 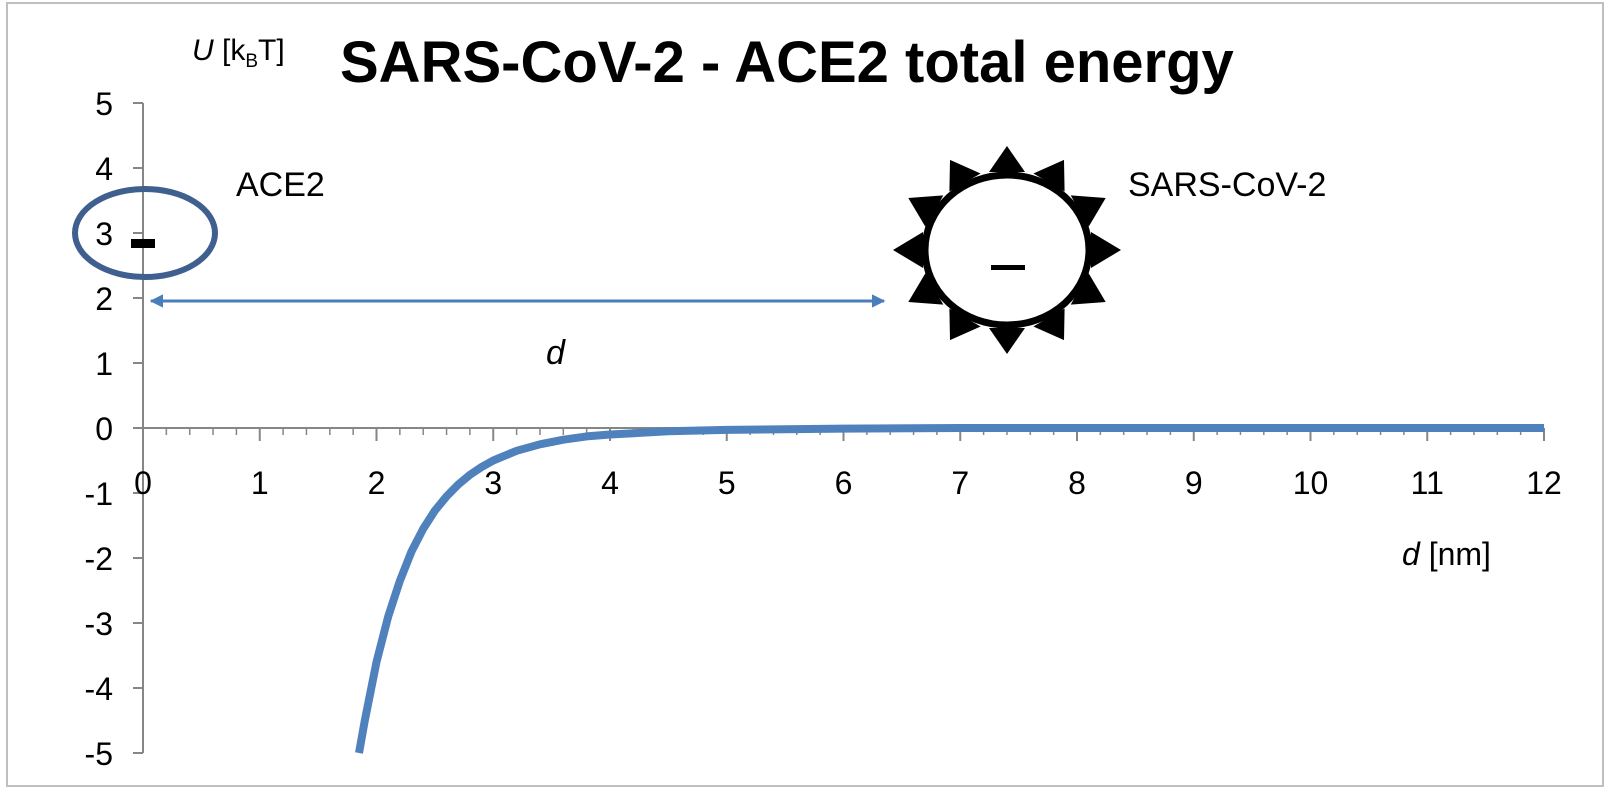 I want to click on x-tick-label: 6, so click(x=844, y=483).